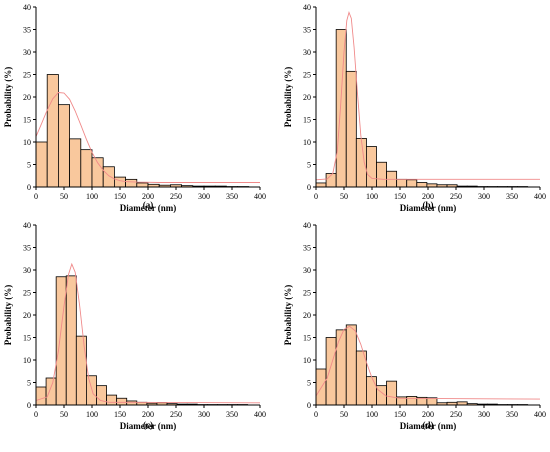 This screenshot has height=452, width=550. What do you see at coordinates (27, 142) in the screenshot?
I see `panel-a-y-tick-label: 10` at bounding box center [27, 142].